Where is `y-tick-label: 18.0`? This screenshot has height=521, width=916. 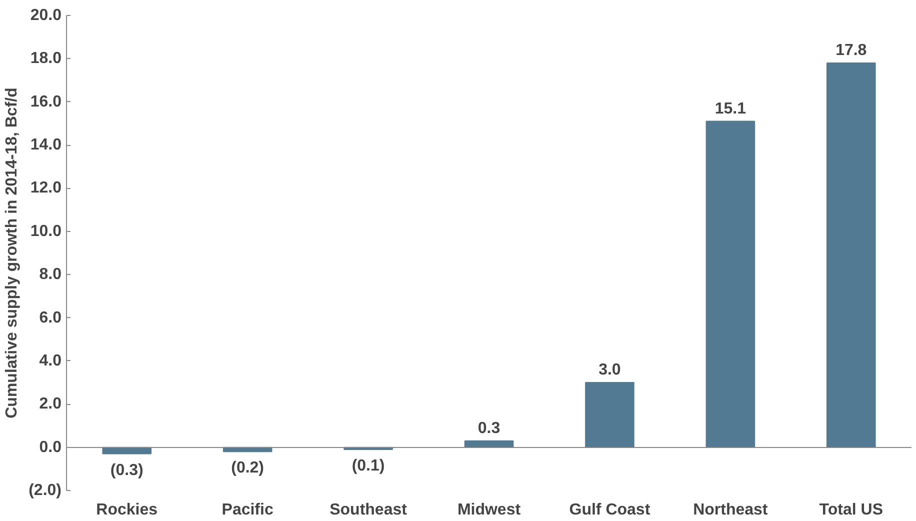
y-tick-label: 18.0 is located at coordinates (46, 59).